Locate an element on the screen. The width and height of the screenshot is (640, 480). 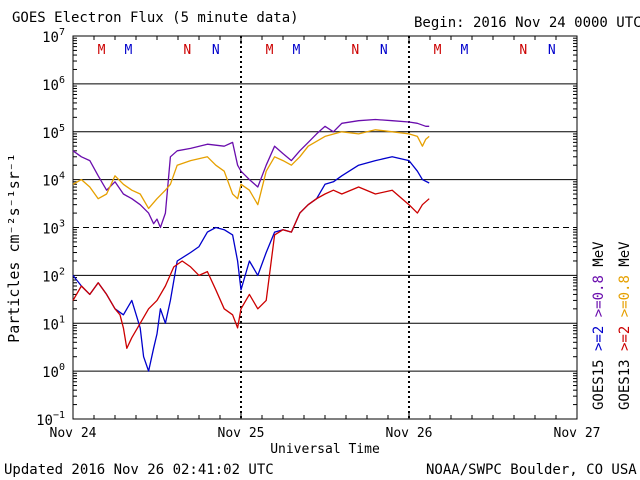
y-tick-labels: 10⁷ 10⁶ 10⁵ 10⁴ 10³ 10² 10¹ 100 1 0 −1 is located at coordinates (50, 228).